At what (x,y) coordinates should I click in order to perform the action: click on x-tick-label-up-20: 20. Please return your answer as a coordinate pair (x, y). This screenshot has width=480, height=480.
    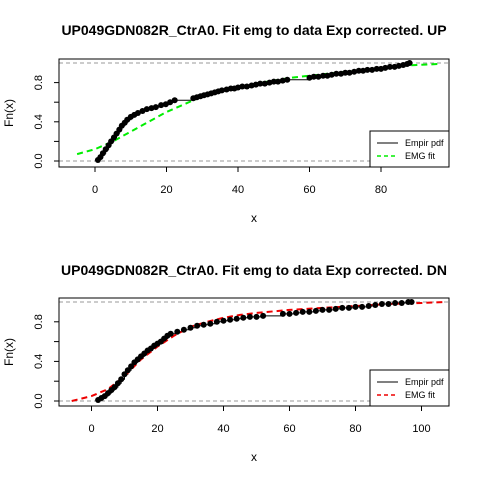
    Looking at the image, I should click on (166, 190).